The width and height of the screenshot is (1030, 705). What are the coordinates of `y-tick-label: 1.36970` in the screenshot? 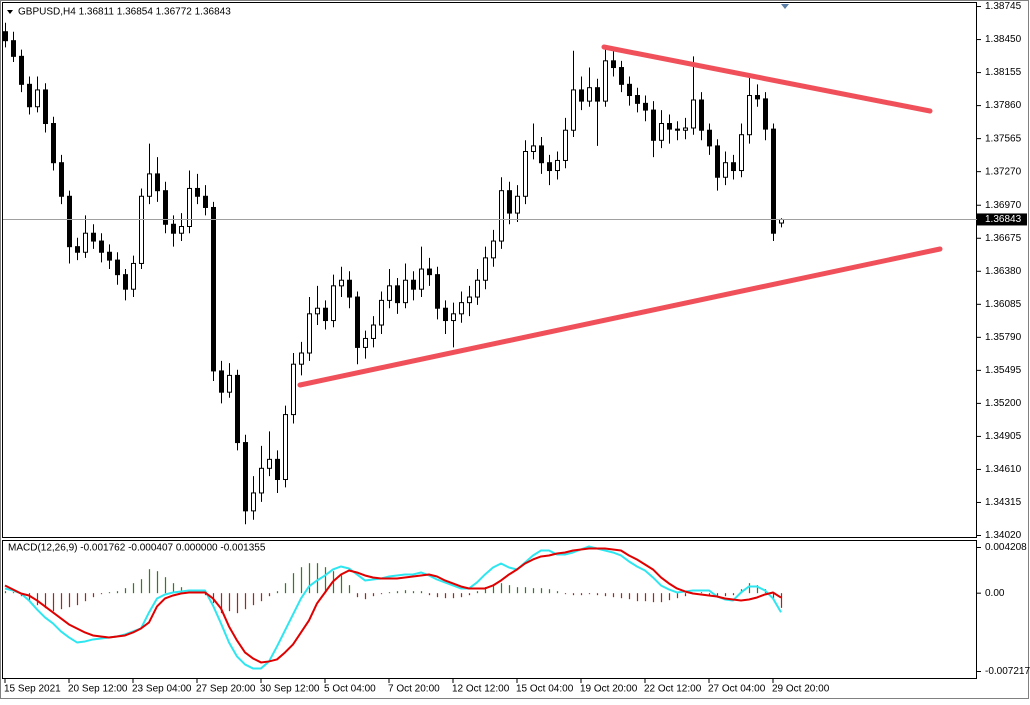 It's located at (1003, 205).